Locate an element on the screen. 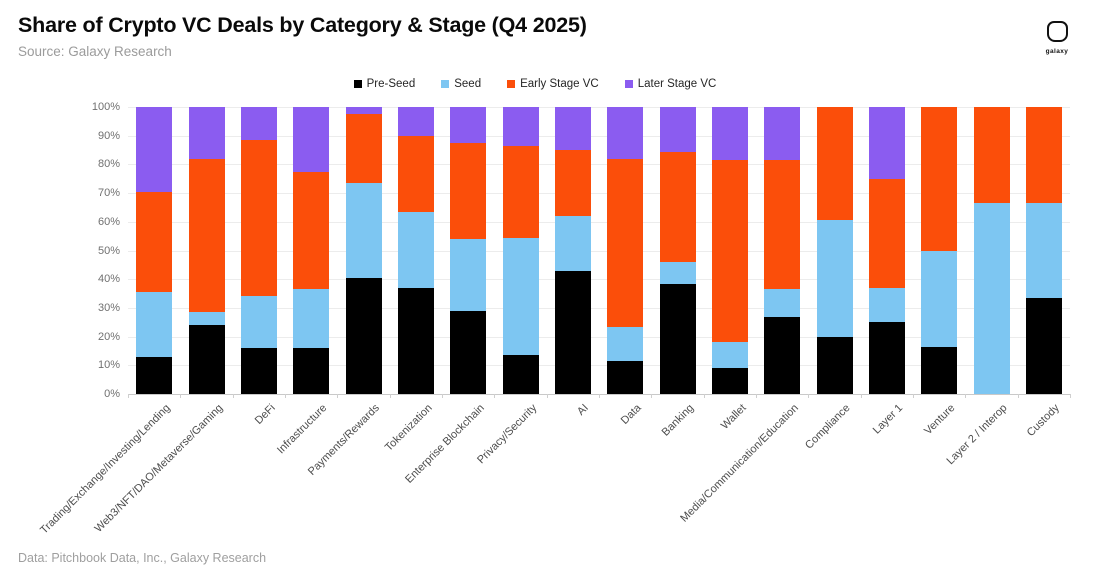  bar-tokenization is located at coordinates (415, 250).